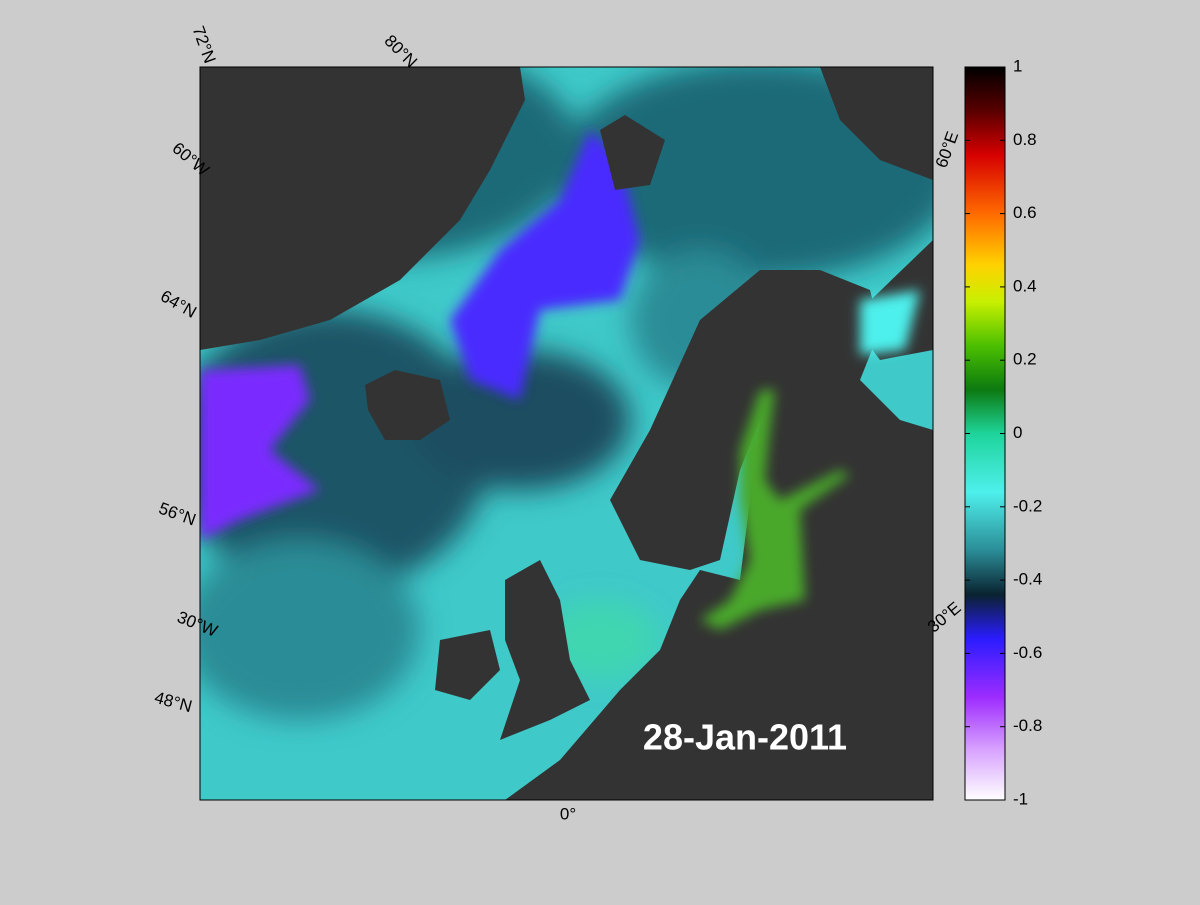 This screenshot has width=1200, height=905. What do you see at coordinates (177, 514) in the screenshot?
I see `graticule-label: 56°N` at bounding box center [177, 514].